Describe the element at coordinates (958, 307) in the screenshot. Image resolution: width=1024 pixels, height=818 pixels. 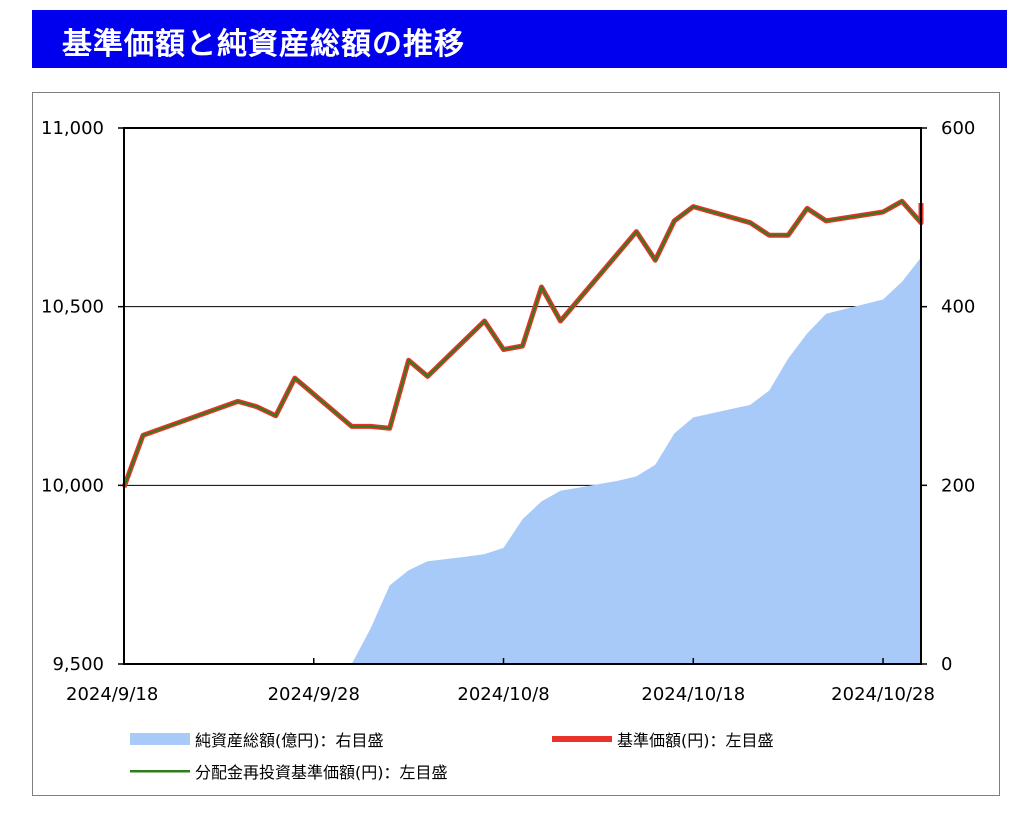
I see `y-right-tick-label: 400` at that location.